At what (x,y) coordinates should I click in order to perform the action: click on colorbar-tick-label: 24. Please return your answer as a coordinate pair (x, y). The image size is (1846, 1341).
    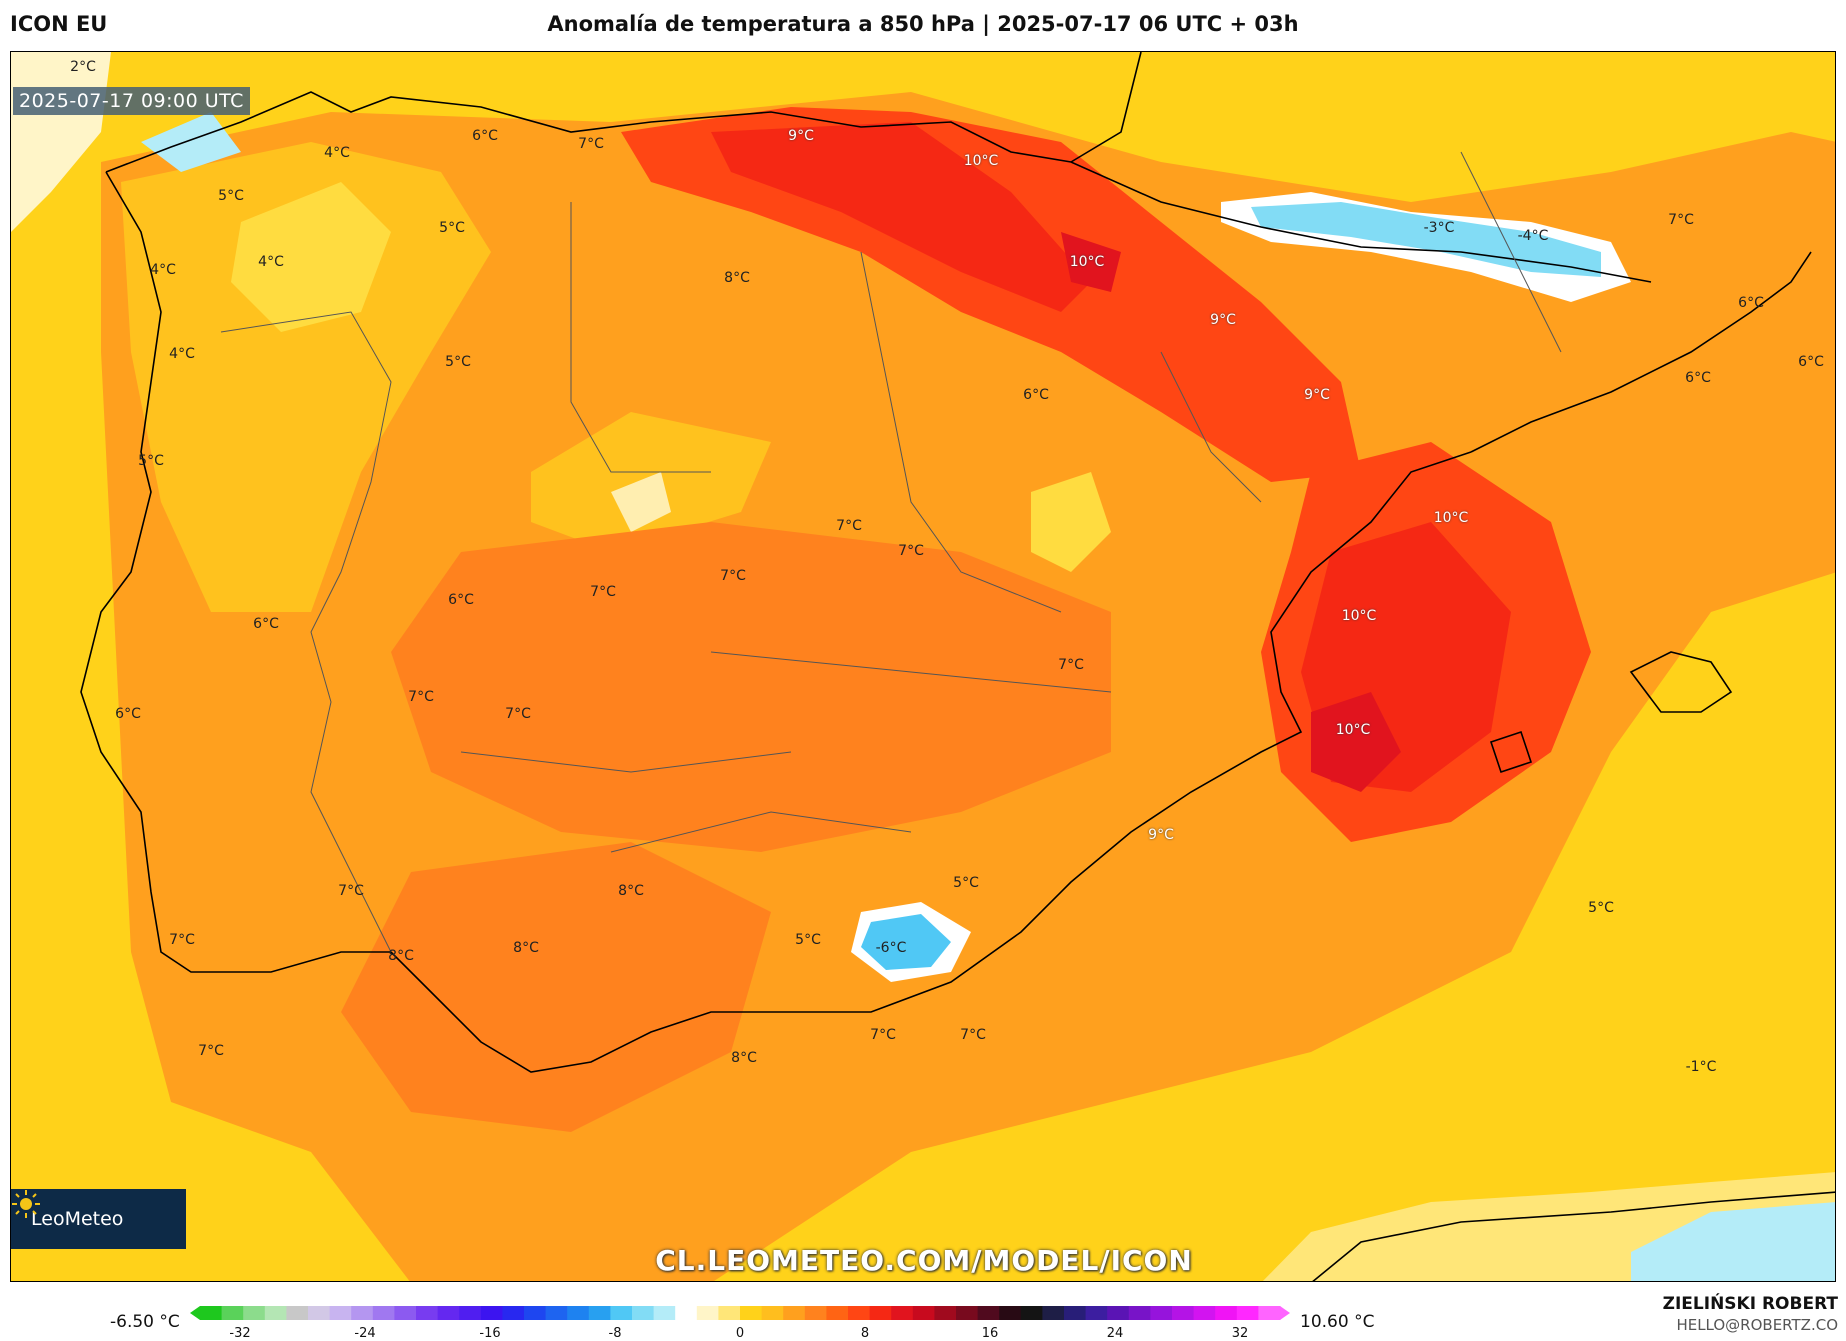
    Looking at the image, I should click on (1115, 1333).